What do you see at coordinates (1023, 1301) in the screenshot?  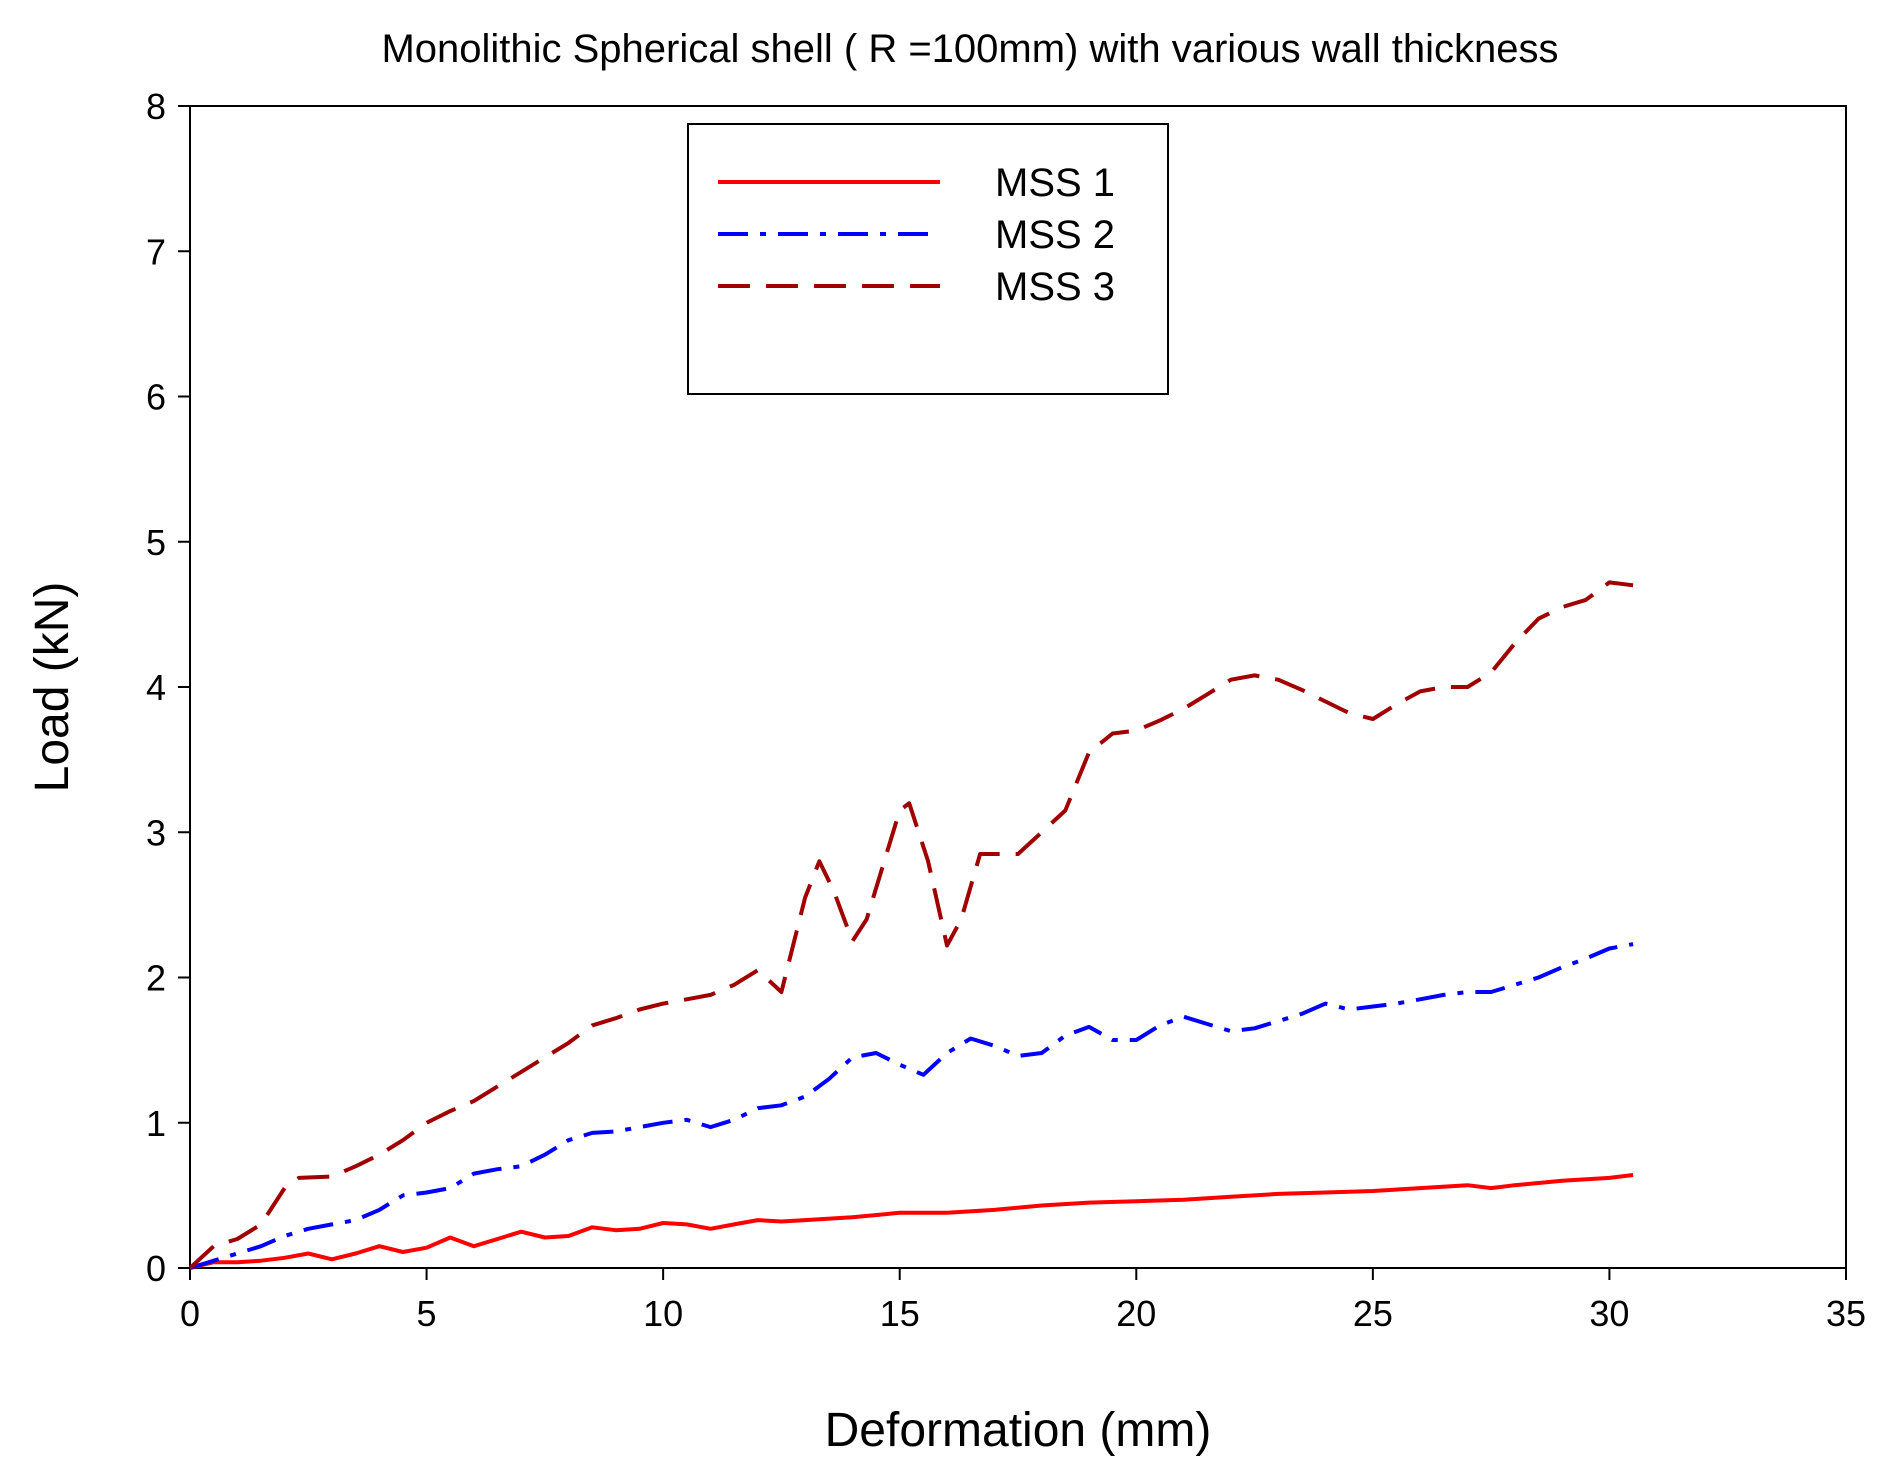 I see `x-axis: 0 5 10 15 20 25 30 35` at bounding box center [1023, 1301].